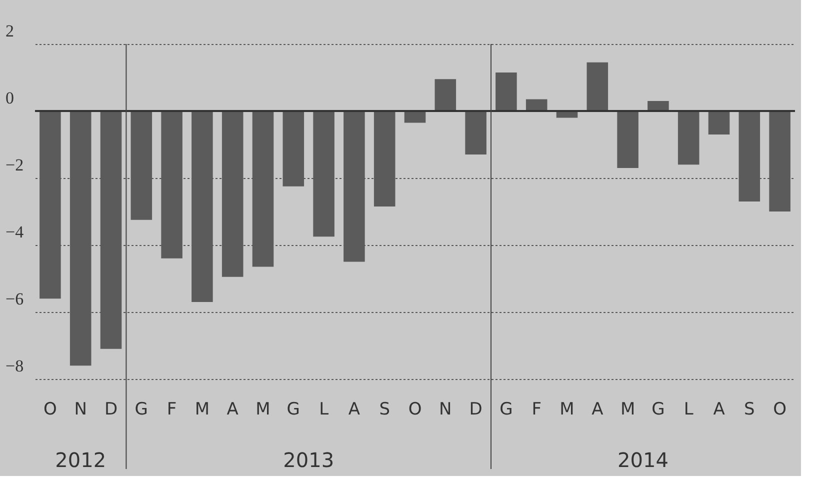 The image size is (829, 478). What do you see at coordinates (10, 98) in the screenshot?
I see `y-tick-label: 0` at bounding box center [10, 98].